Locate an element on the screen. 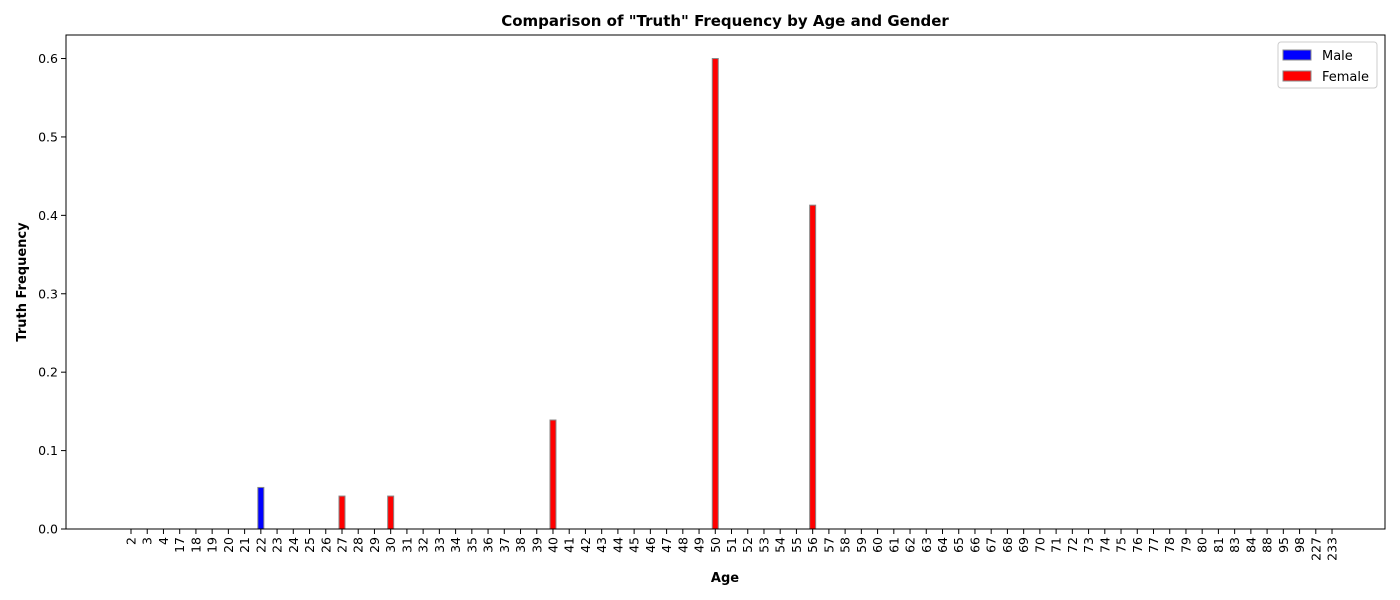 The width and height of the screenshot is (1400, 600). x-tick-label: 50 is located at coordinates (715, 545).